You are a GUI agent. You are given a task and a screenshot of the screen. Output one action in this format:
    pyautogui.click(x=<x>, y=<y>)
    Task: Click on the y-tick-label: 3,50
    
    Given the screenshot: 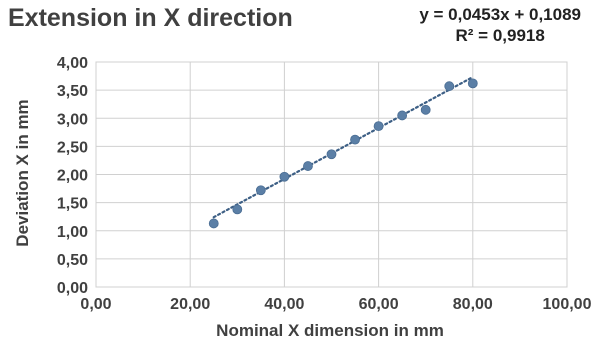 What is the action you would take?
    pyautogui.click(x=72, y=91)
    